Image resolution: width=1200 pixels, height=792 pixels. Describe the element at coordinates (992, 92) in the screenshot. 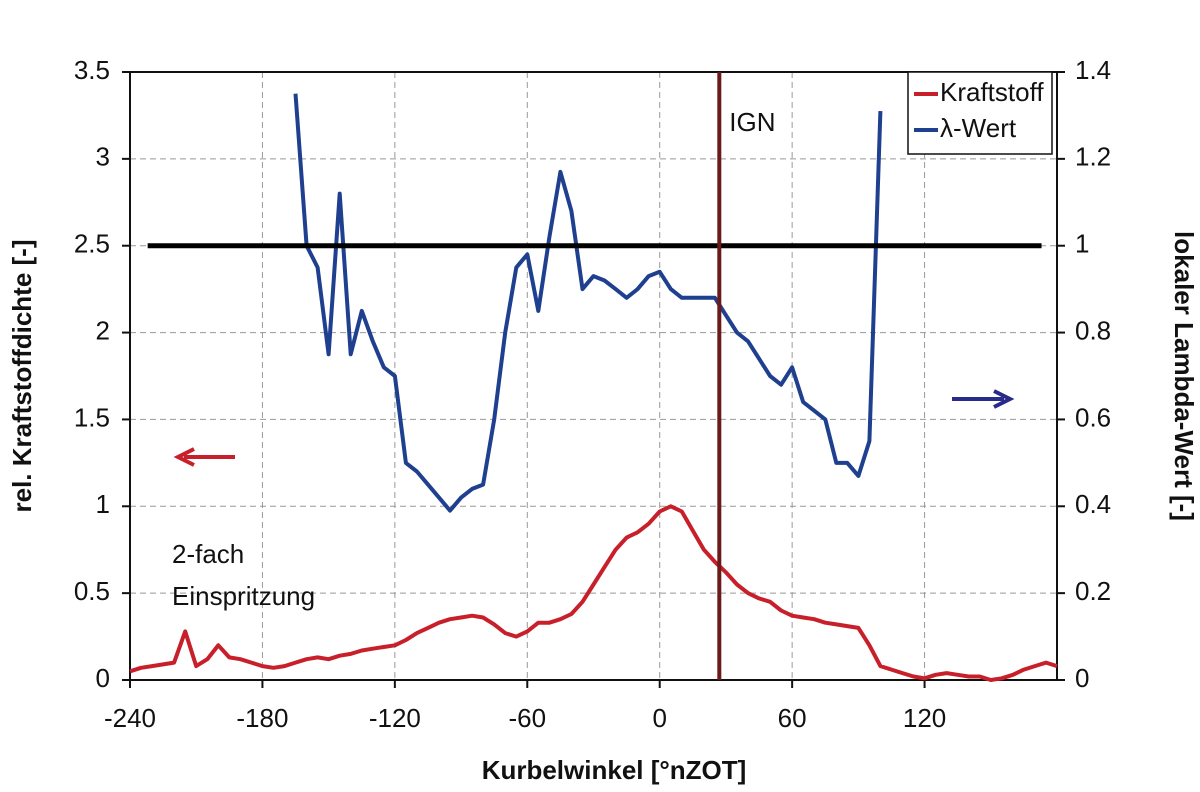

I see `legend-label: Kraftstoff` at that location.